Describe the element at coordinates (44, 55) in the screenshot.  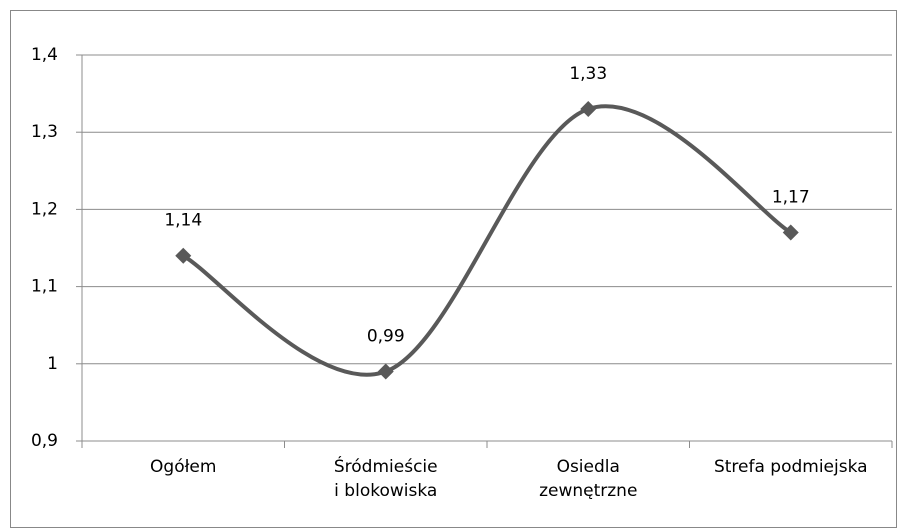
I see `y-tick-label: 1,4` at that location.